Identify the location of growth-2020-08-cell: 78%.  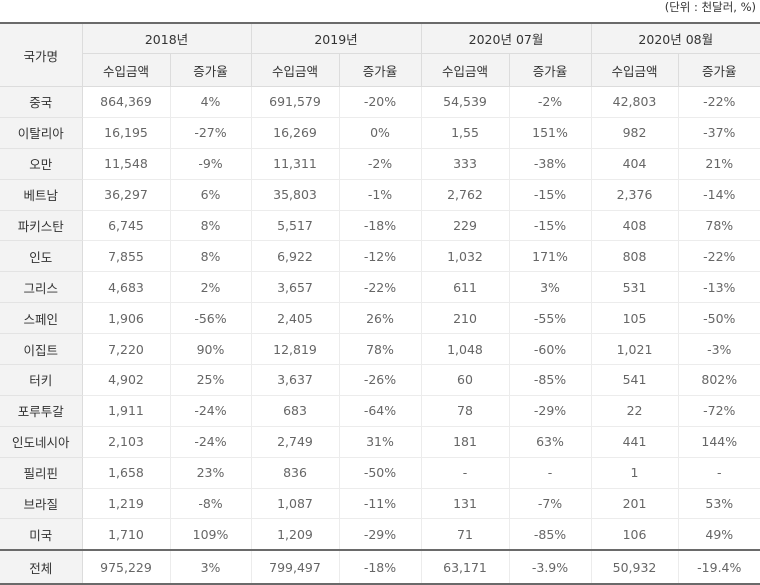
(718, 226).